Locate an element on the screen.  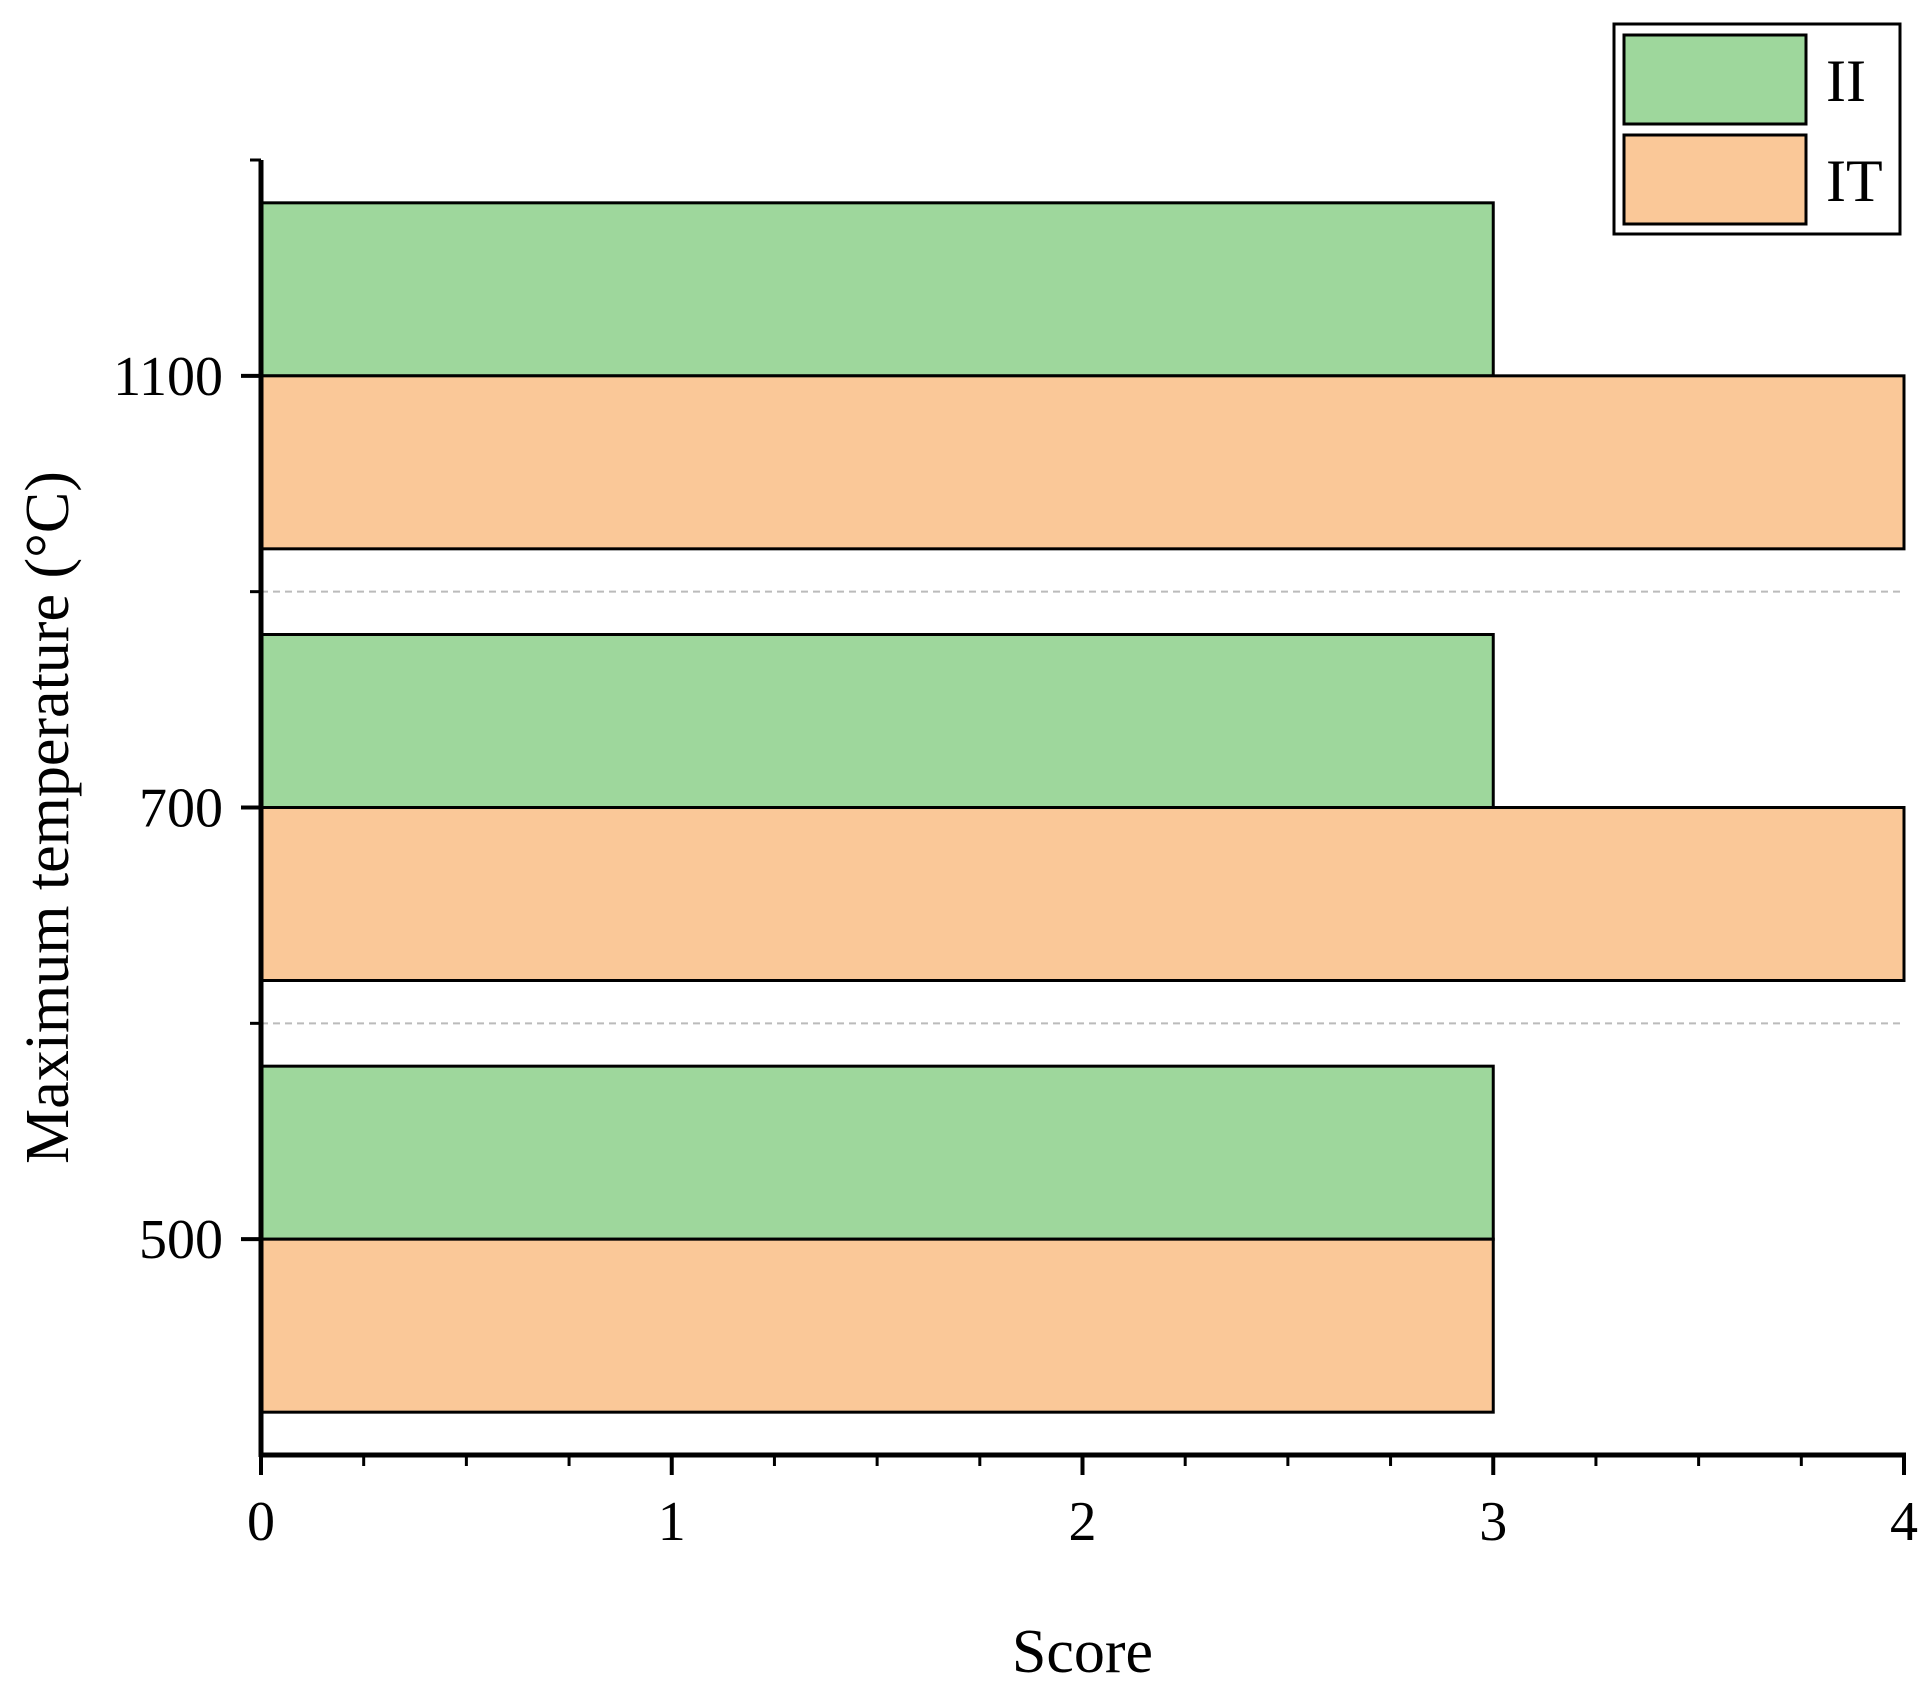
x-axis-title: Score is located at coordinates (1082, 1652).